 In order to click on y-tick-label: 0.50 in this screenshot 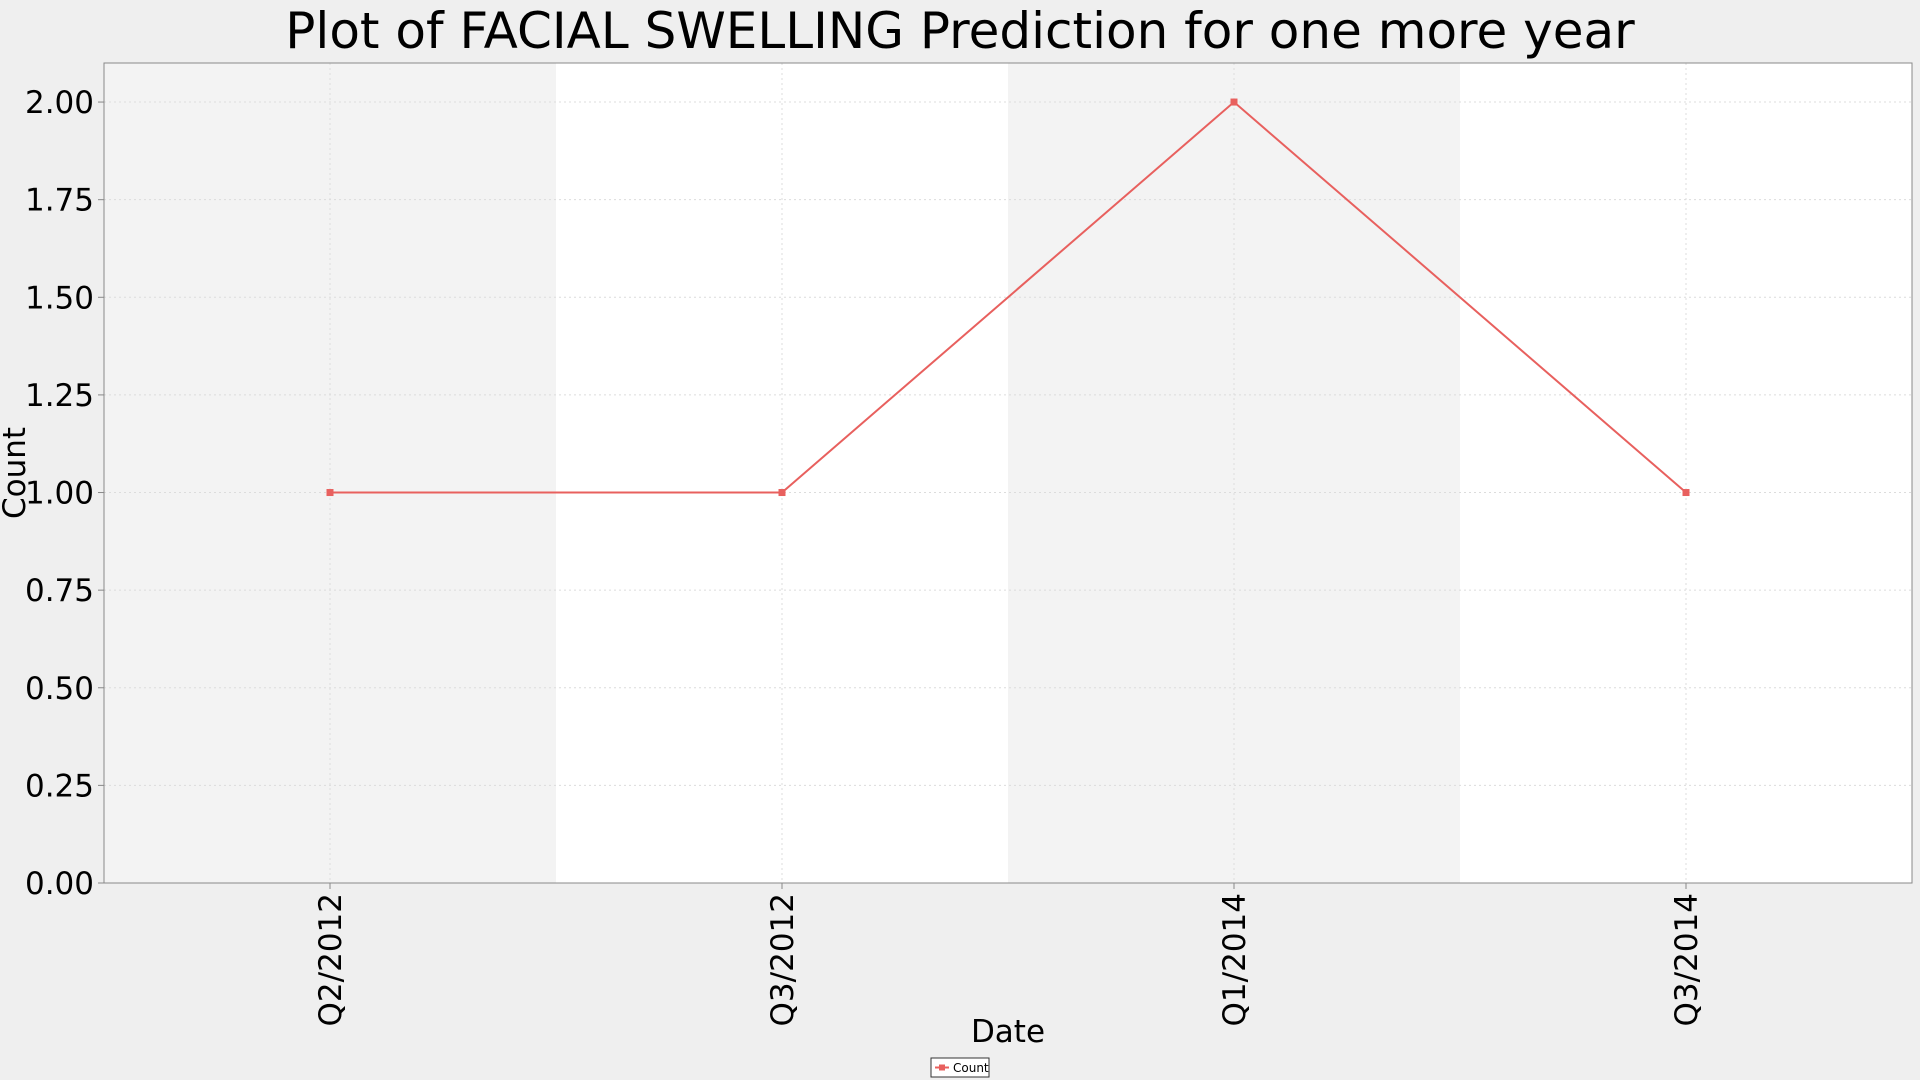, I will do `click(59, 689)`.